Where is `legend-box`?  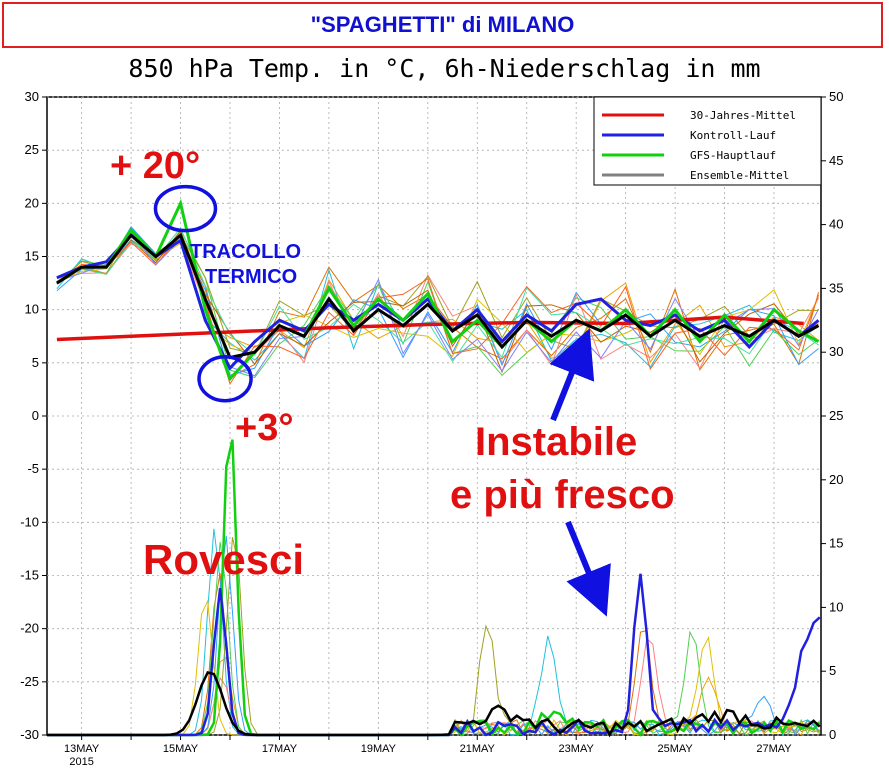 legend-box is located at coordinates (707, 141).